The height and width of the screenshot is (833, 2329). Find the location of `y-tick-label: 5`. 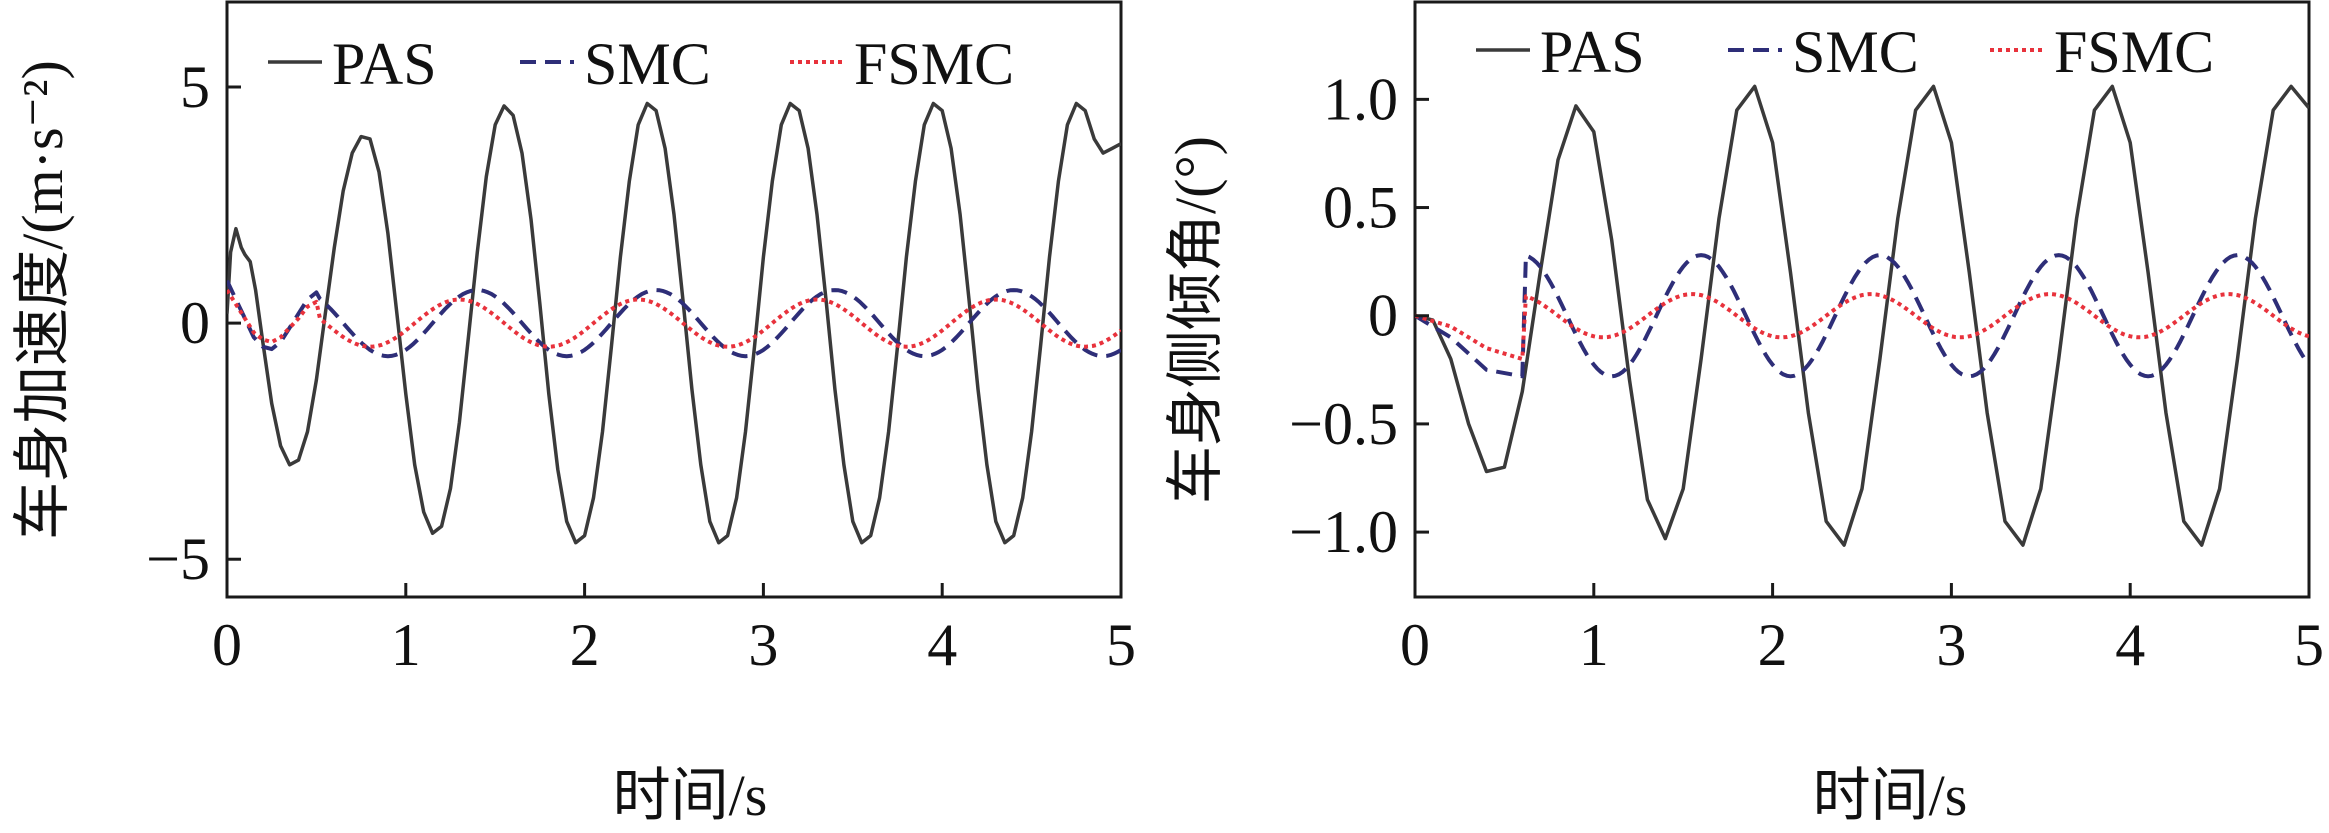

y-tick-label: 5 is located at coordinates (195, 87).